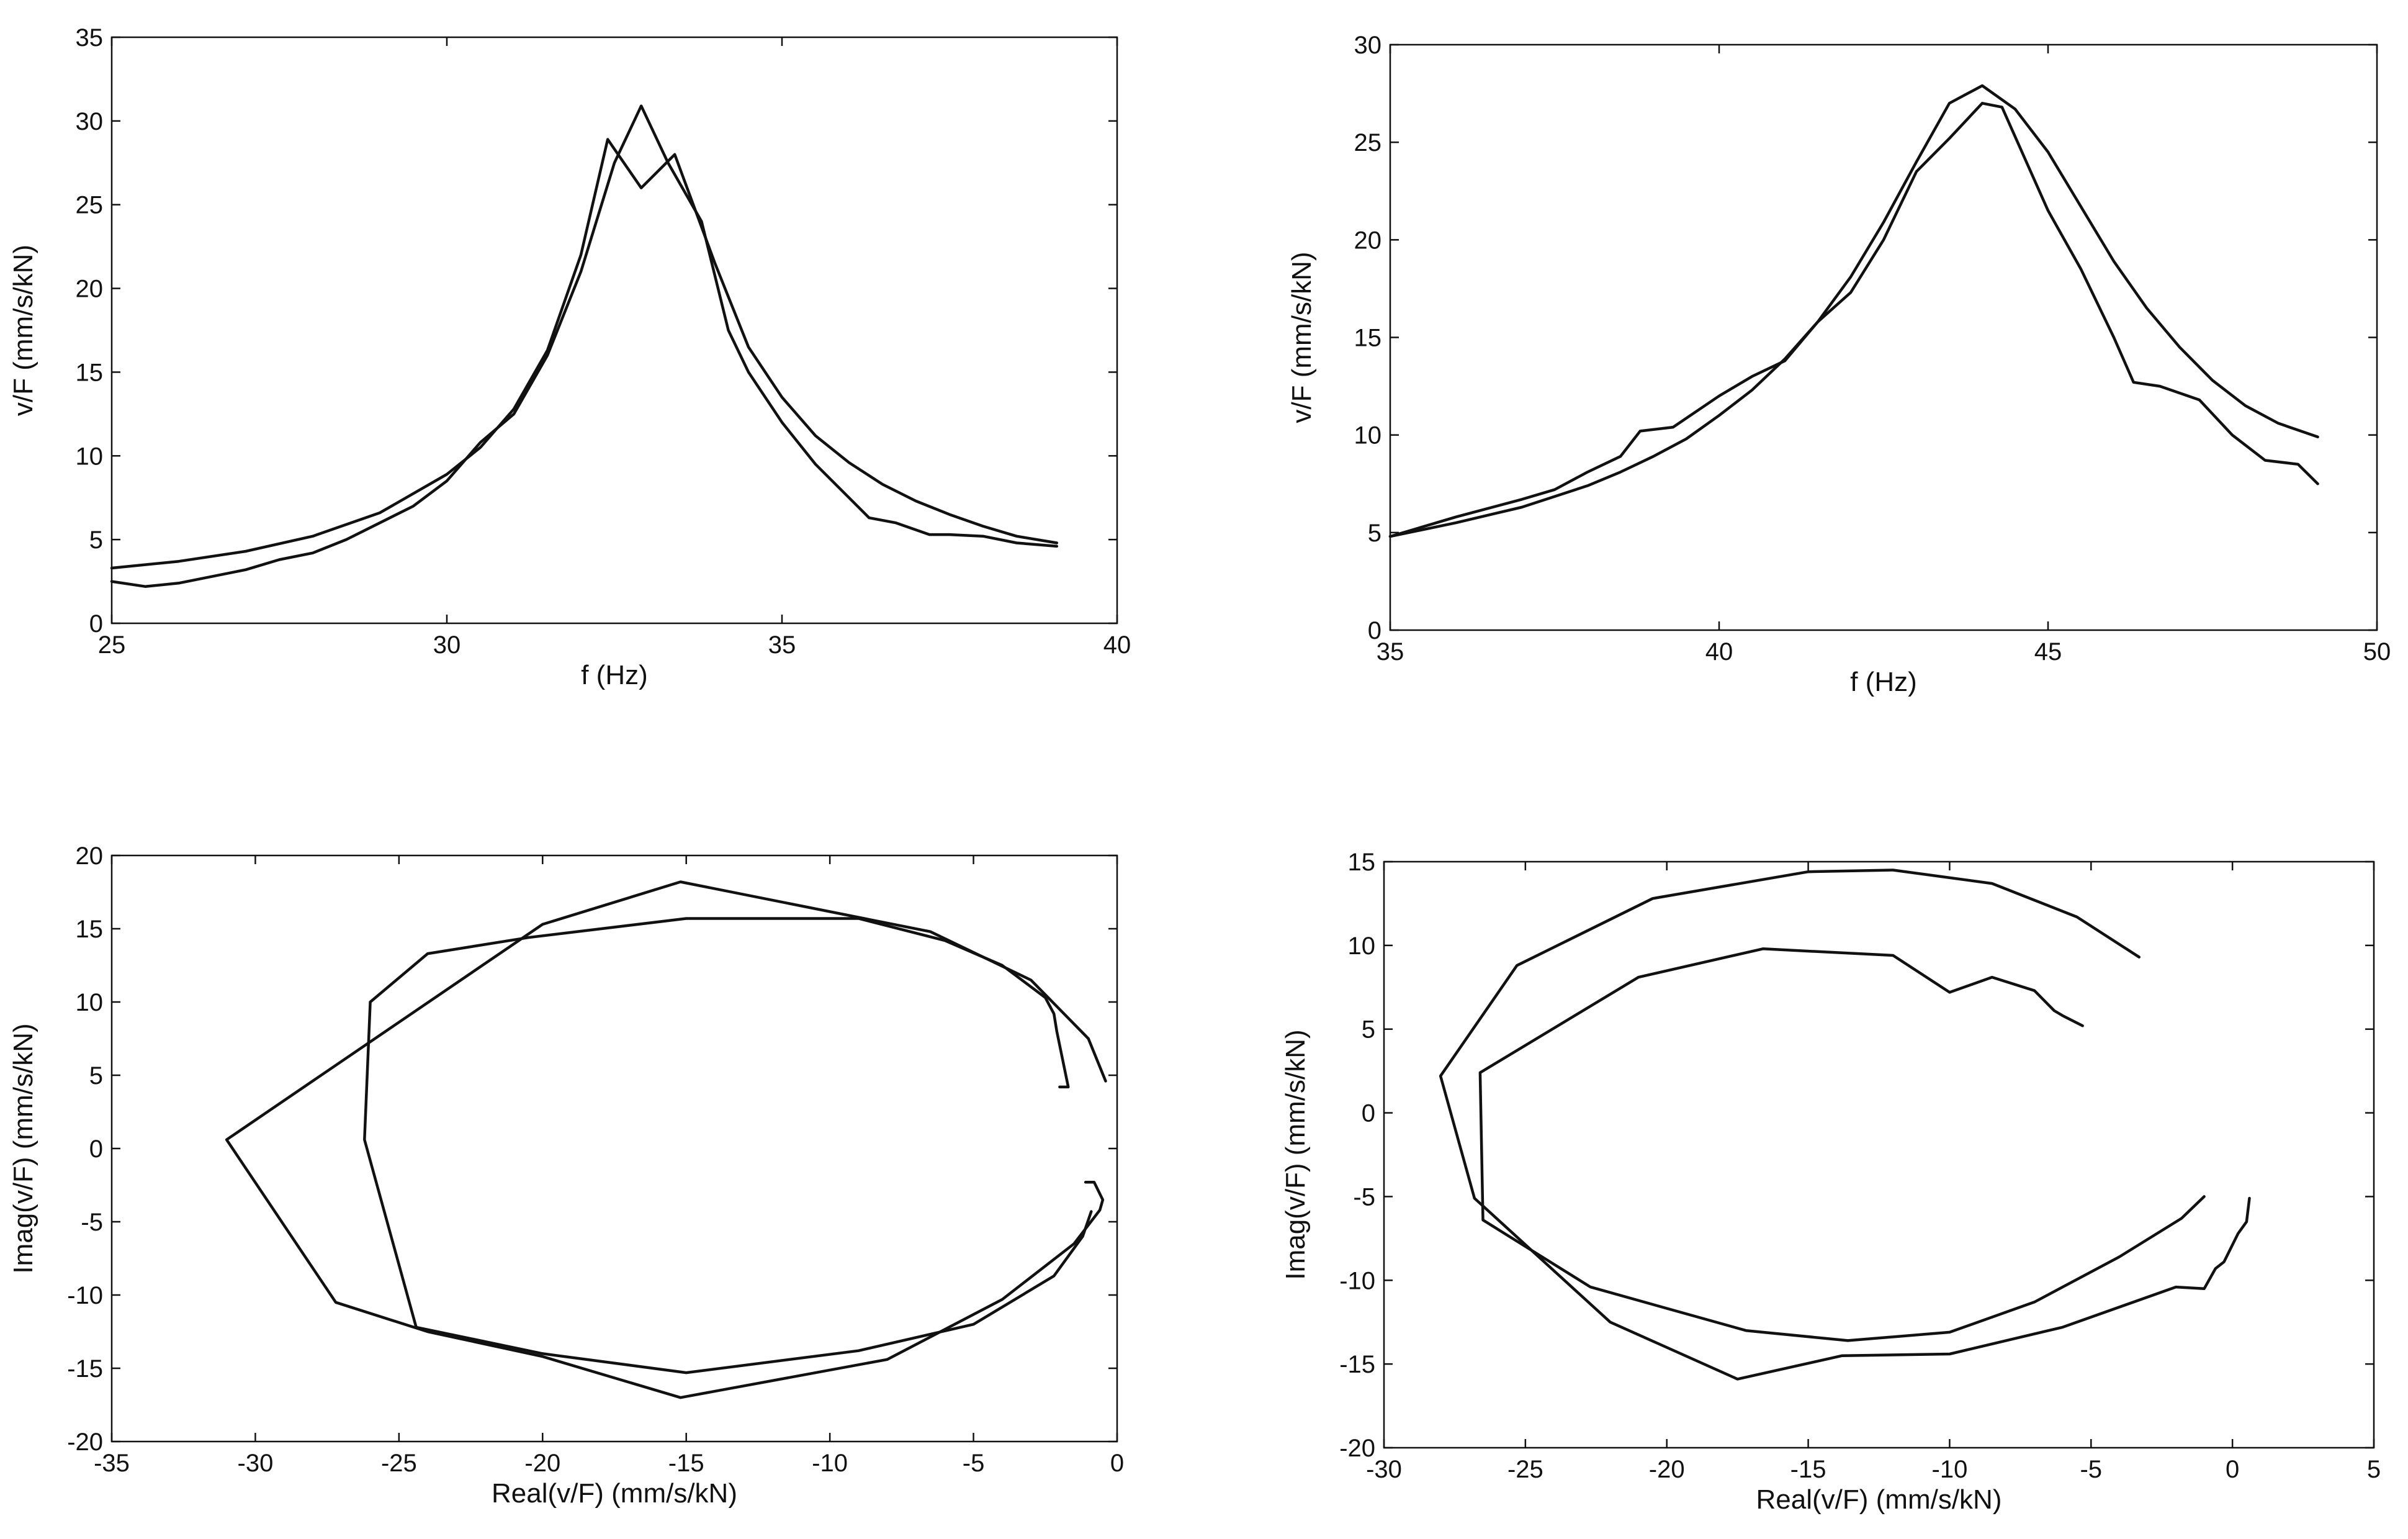  I want to click on y-tick-label: 35, so click(90, 38).